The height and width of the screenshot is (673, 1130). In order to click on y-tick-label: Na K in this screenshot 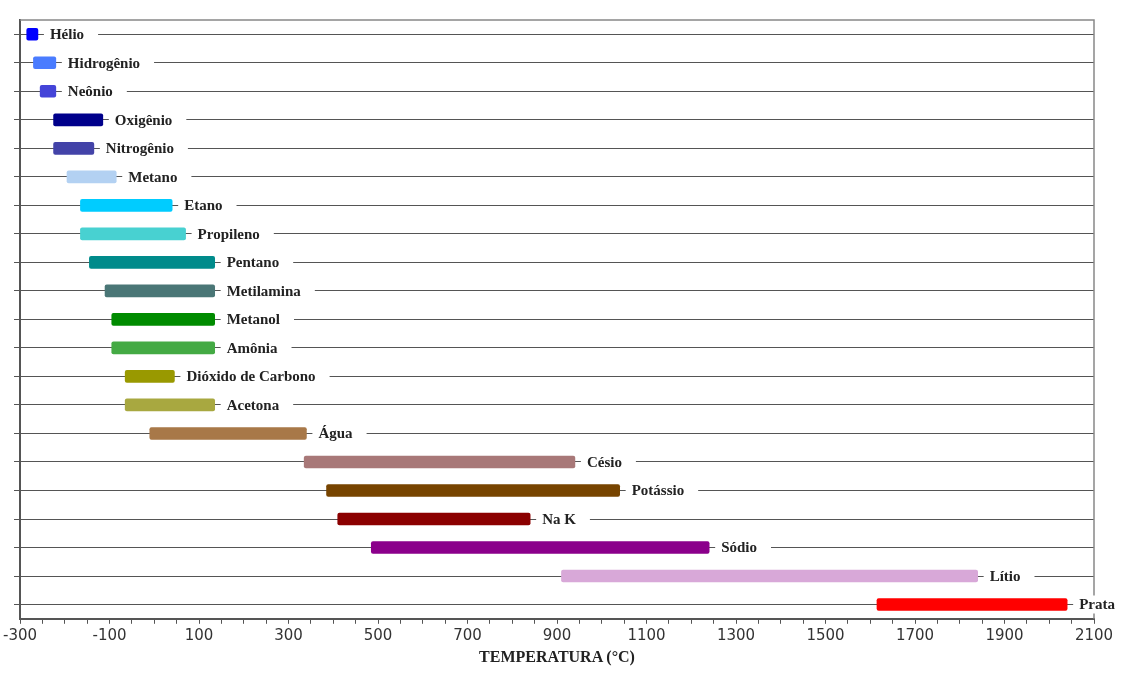, I will do `click(559, 518)`.